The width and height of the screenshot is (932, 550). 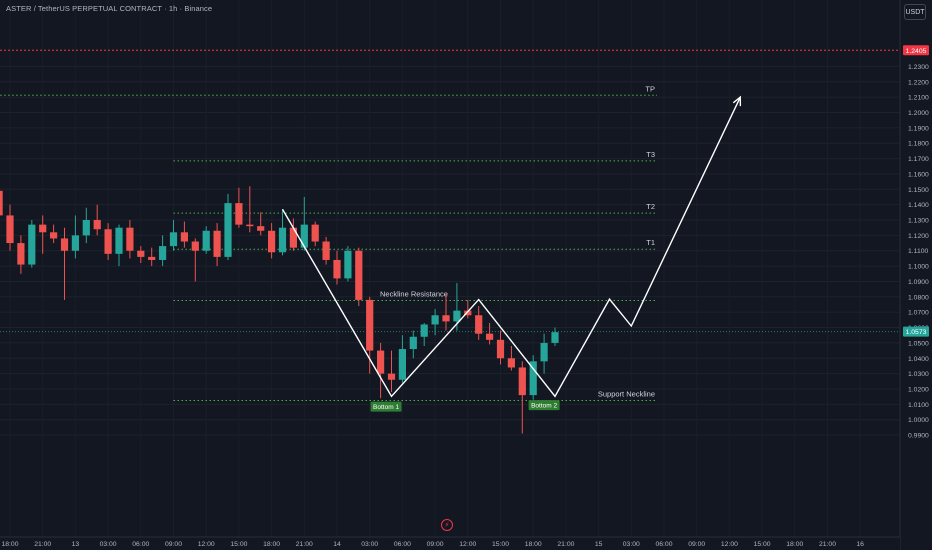 What do you see at coordinates (918, 113) in the screenshot?
I see `price-tick-label: 1.2000` at bounding box center [918, 113].